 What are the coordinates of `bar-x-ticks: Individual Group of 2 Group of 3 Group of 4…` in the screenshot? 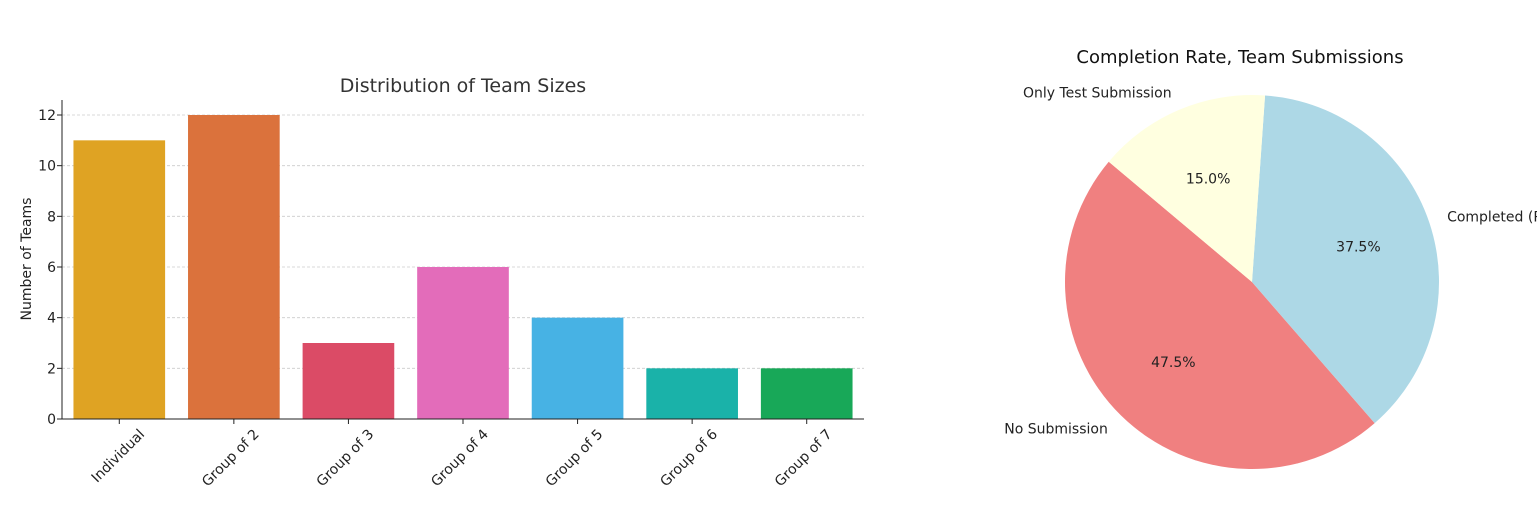 It's located at (462, 454).